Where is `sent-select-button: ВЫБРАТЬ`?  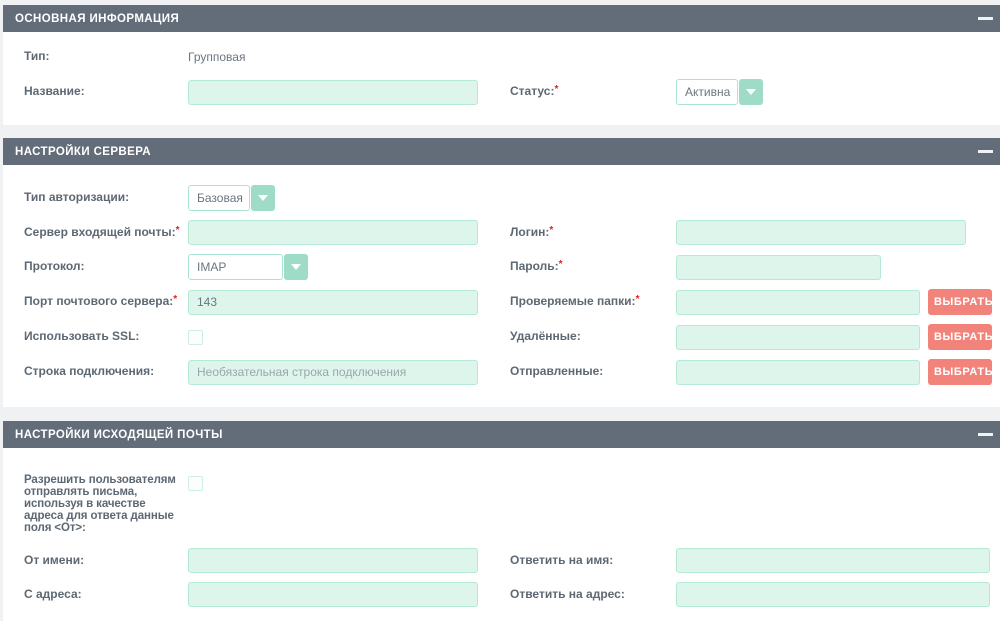
sent-select-button: ВЫБРАТЬ is located at coordinates (960, 372).